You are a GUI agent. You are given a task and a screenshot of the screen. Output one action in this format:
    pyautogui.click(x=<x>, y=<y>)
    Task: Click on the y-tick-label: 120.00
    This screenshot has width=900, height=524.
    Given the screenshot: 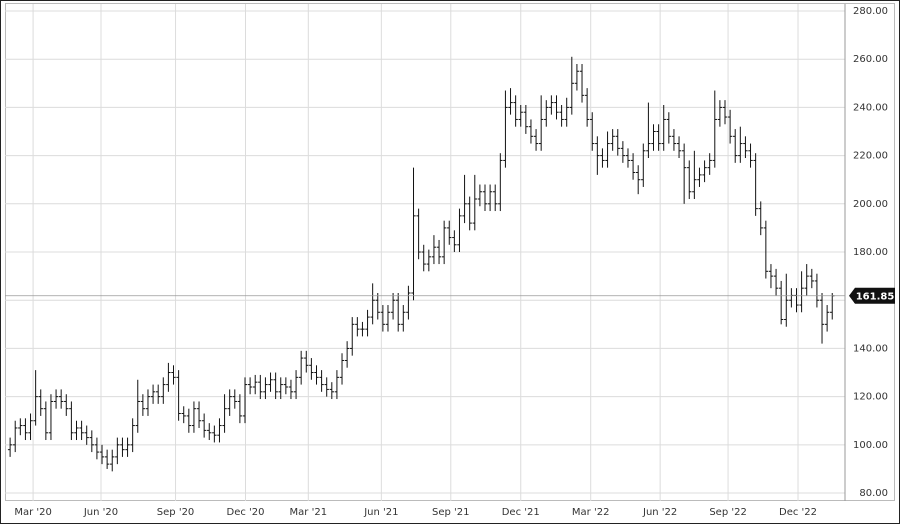 What is the action you would take?
    pyautogui.click(x=870, y=397)
    